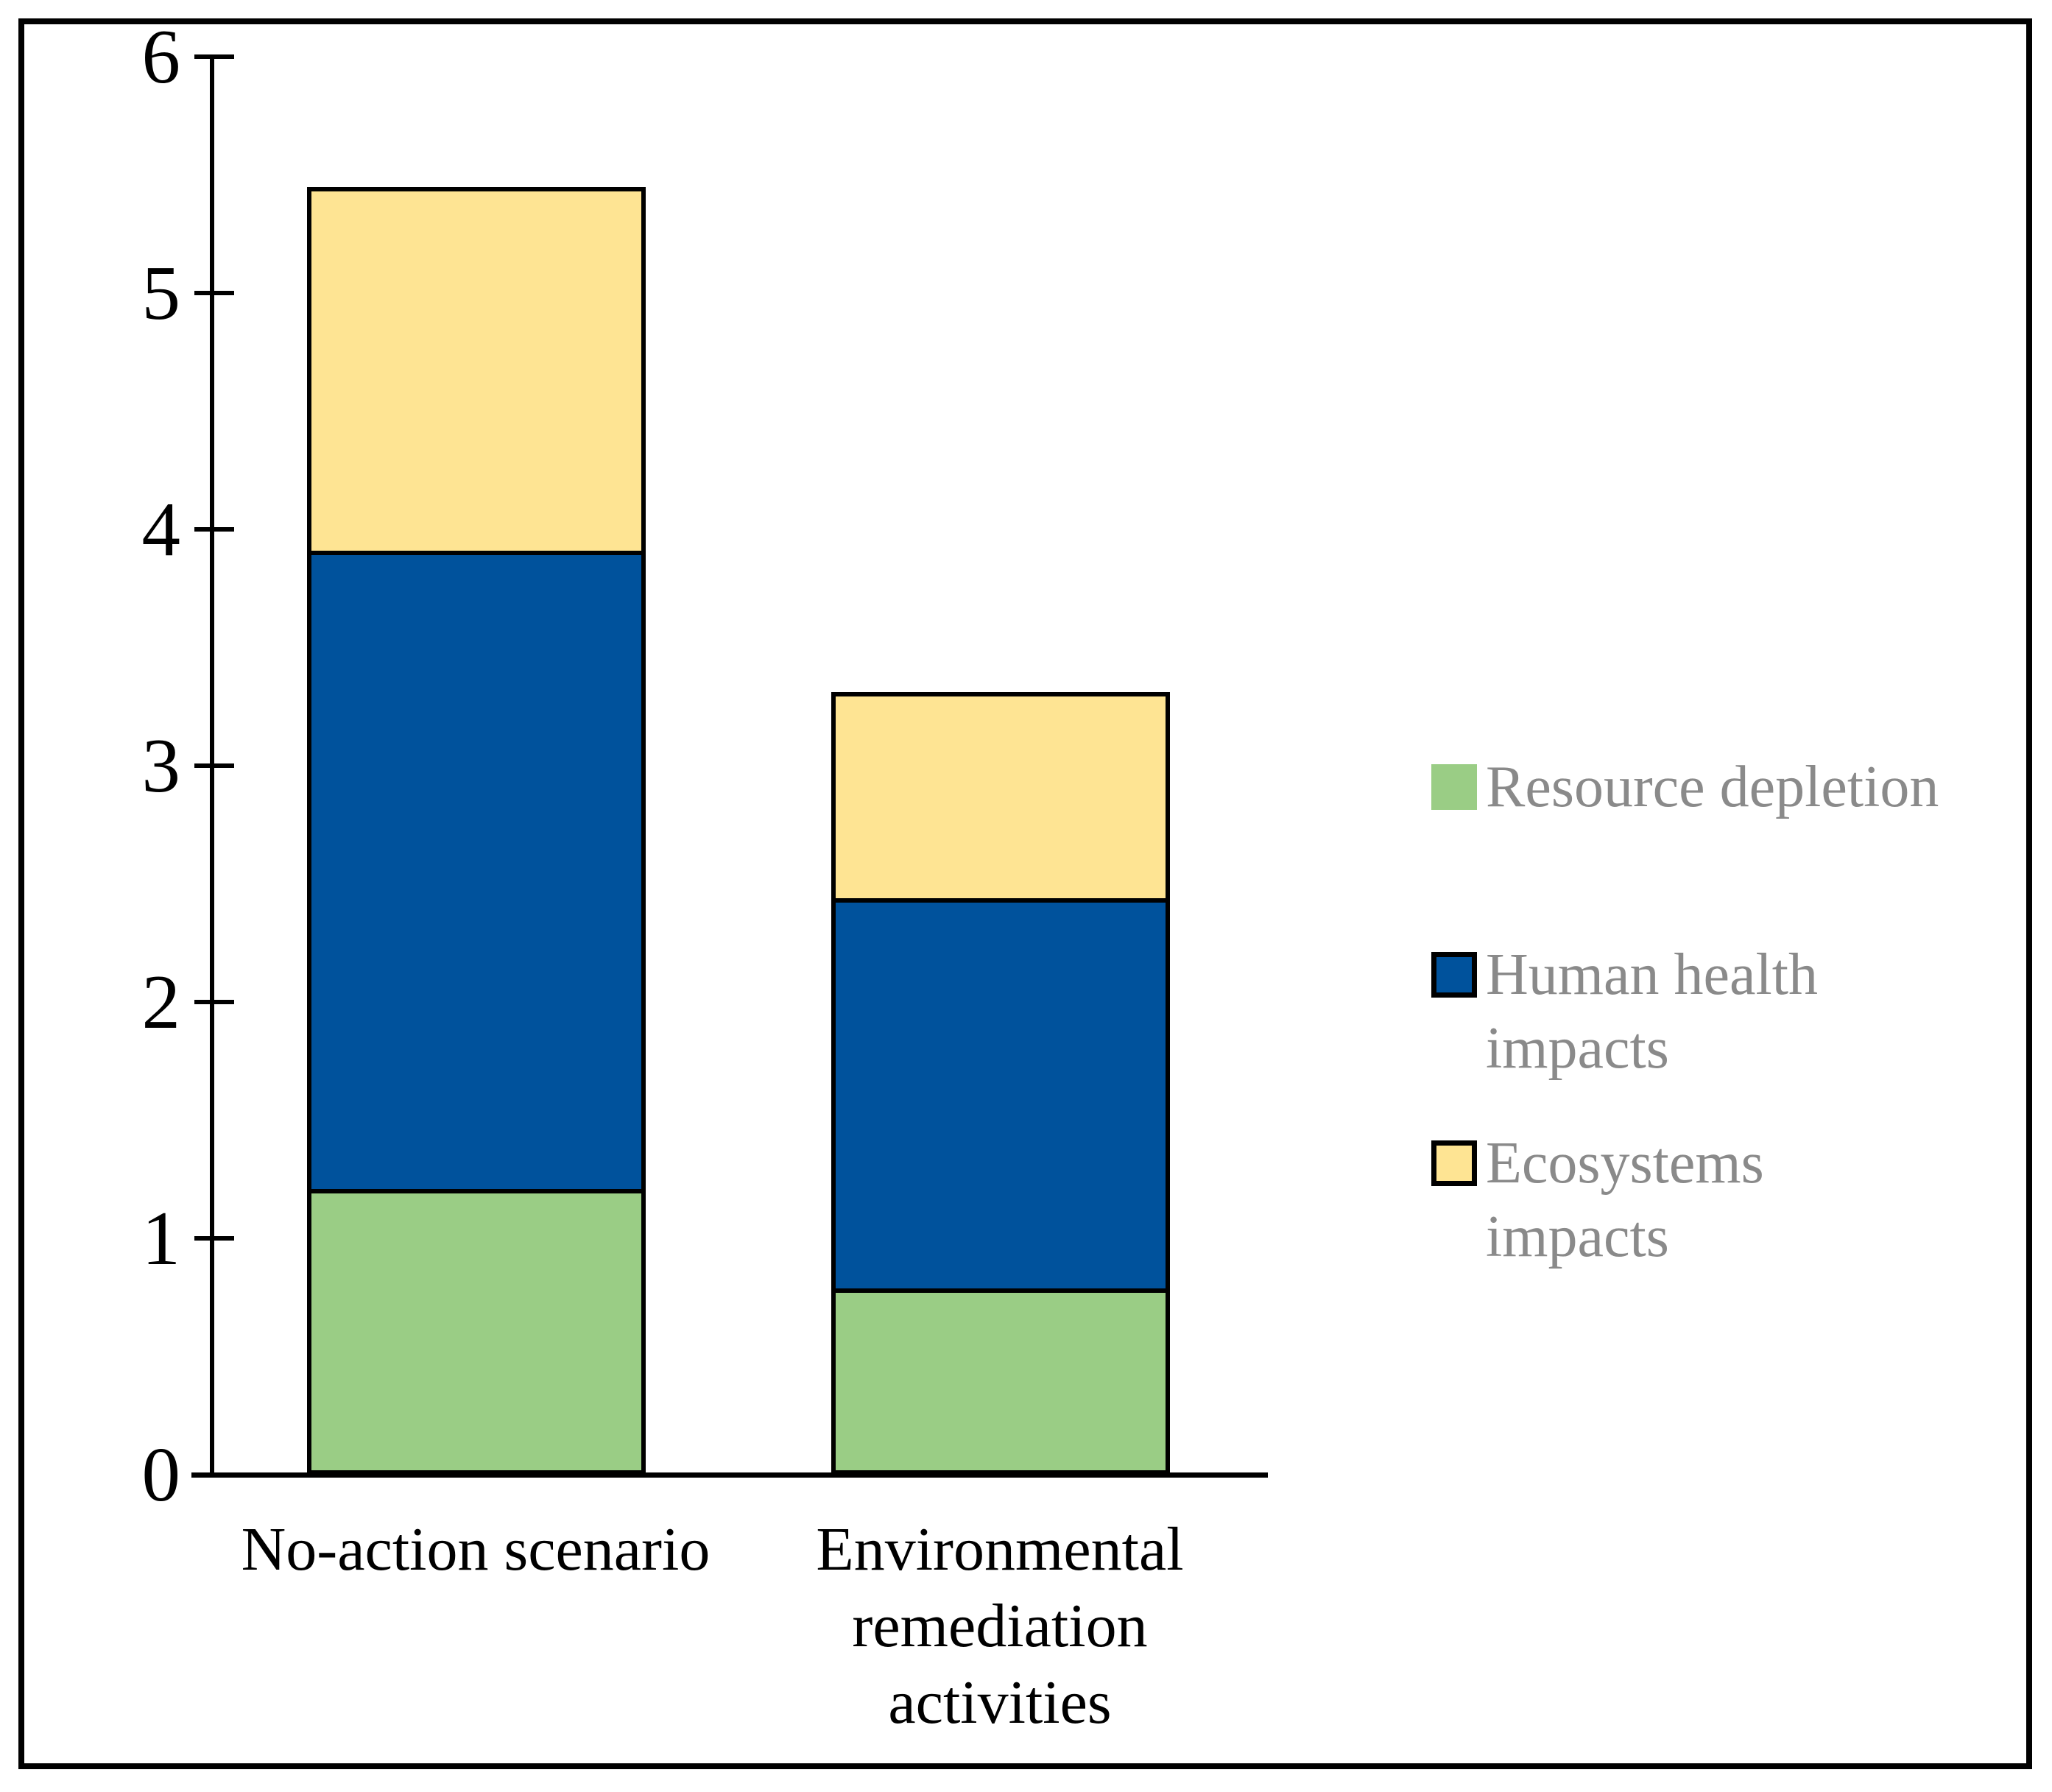  I want to click on legend-swatch-ecosystems-impacts, so click(1454, 1163).